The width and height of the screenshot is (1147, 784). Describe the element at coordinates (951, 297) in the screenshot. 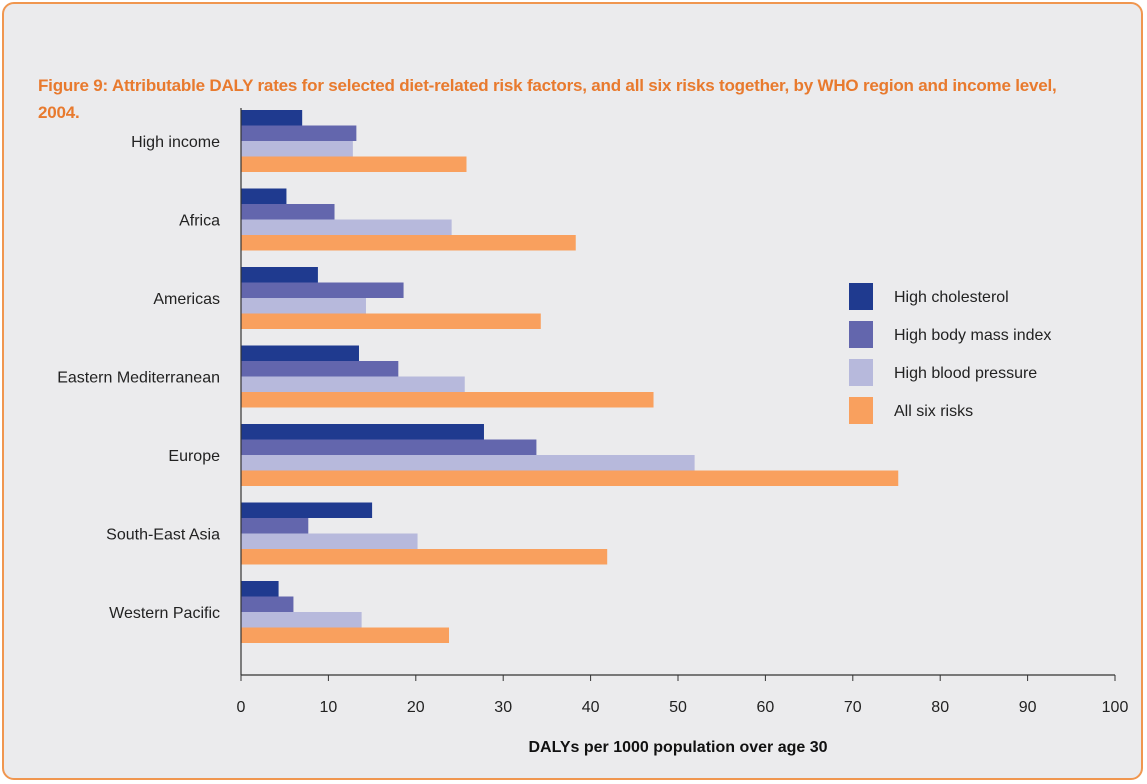

I see `legend-label-high-cholesterol: High cholesterol` at that location.